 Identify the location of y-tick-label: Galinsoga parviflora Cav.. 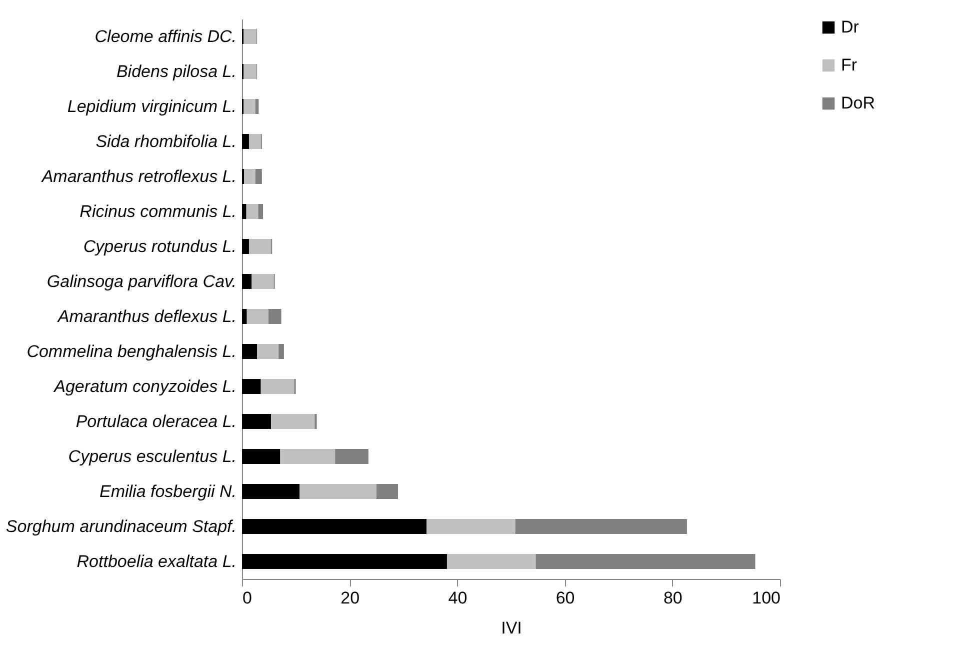
(141, 281).